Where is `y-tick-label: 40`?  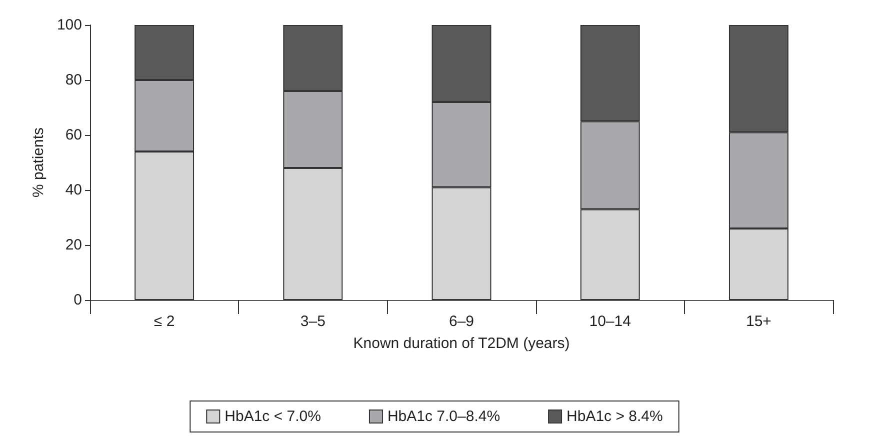
y-tick-label: 40 is located at coordinates (73, 190).